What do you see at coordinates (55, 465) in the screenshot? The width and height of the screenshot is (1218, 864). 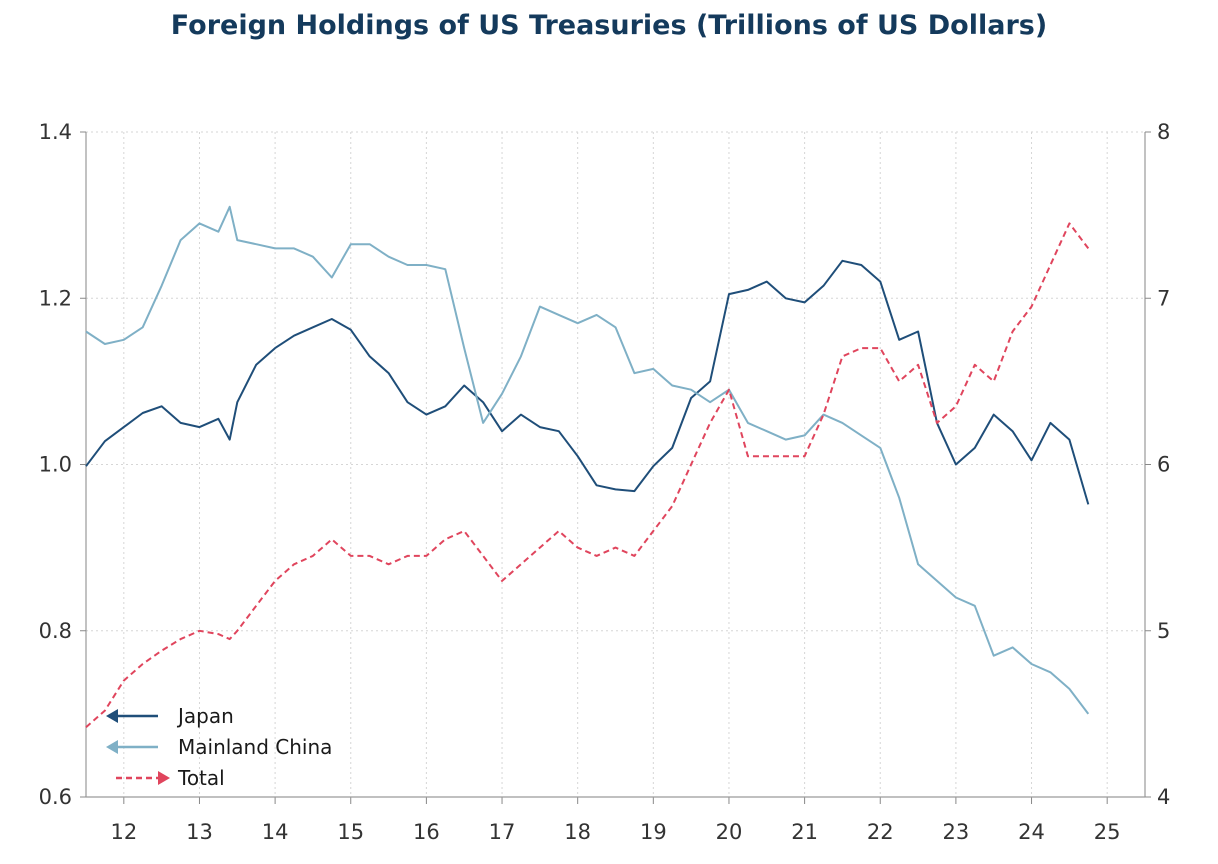 I see `y-left-tick-label: 1.0` at bounding box center [55, 465].